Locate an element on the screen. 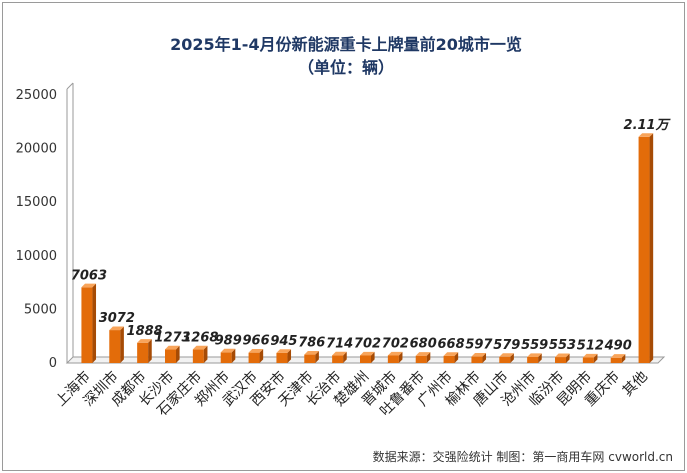 This screenshot has height=473, width=687. y-tick-label: 20000 is located at coordinates (36, 149).